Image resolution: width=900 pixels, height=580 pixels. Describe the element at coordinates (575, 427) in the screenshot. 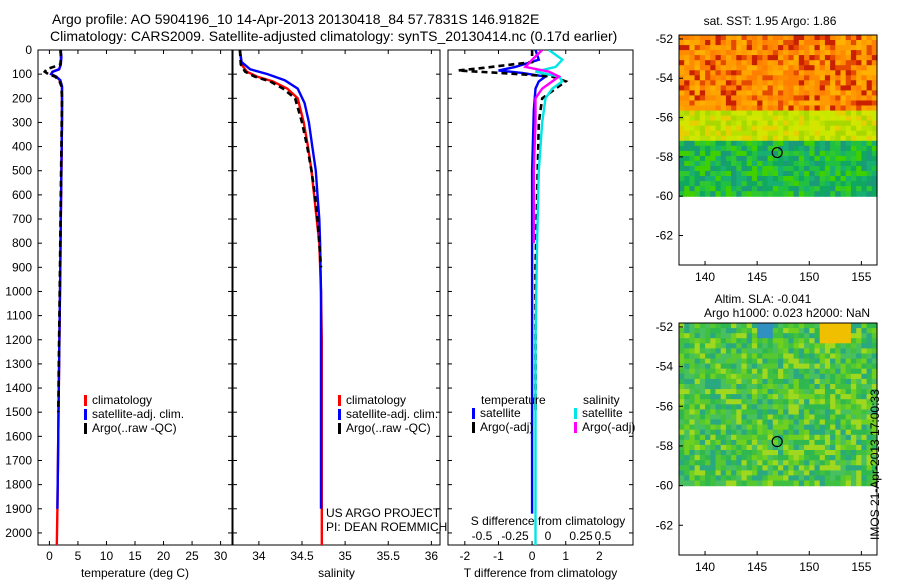

I see `legend-swatch` at that location.